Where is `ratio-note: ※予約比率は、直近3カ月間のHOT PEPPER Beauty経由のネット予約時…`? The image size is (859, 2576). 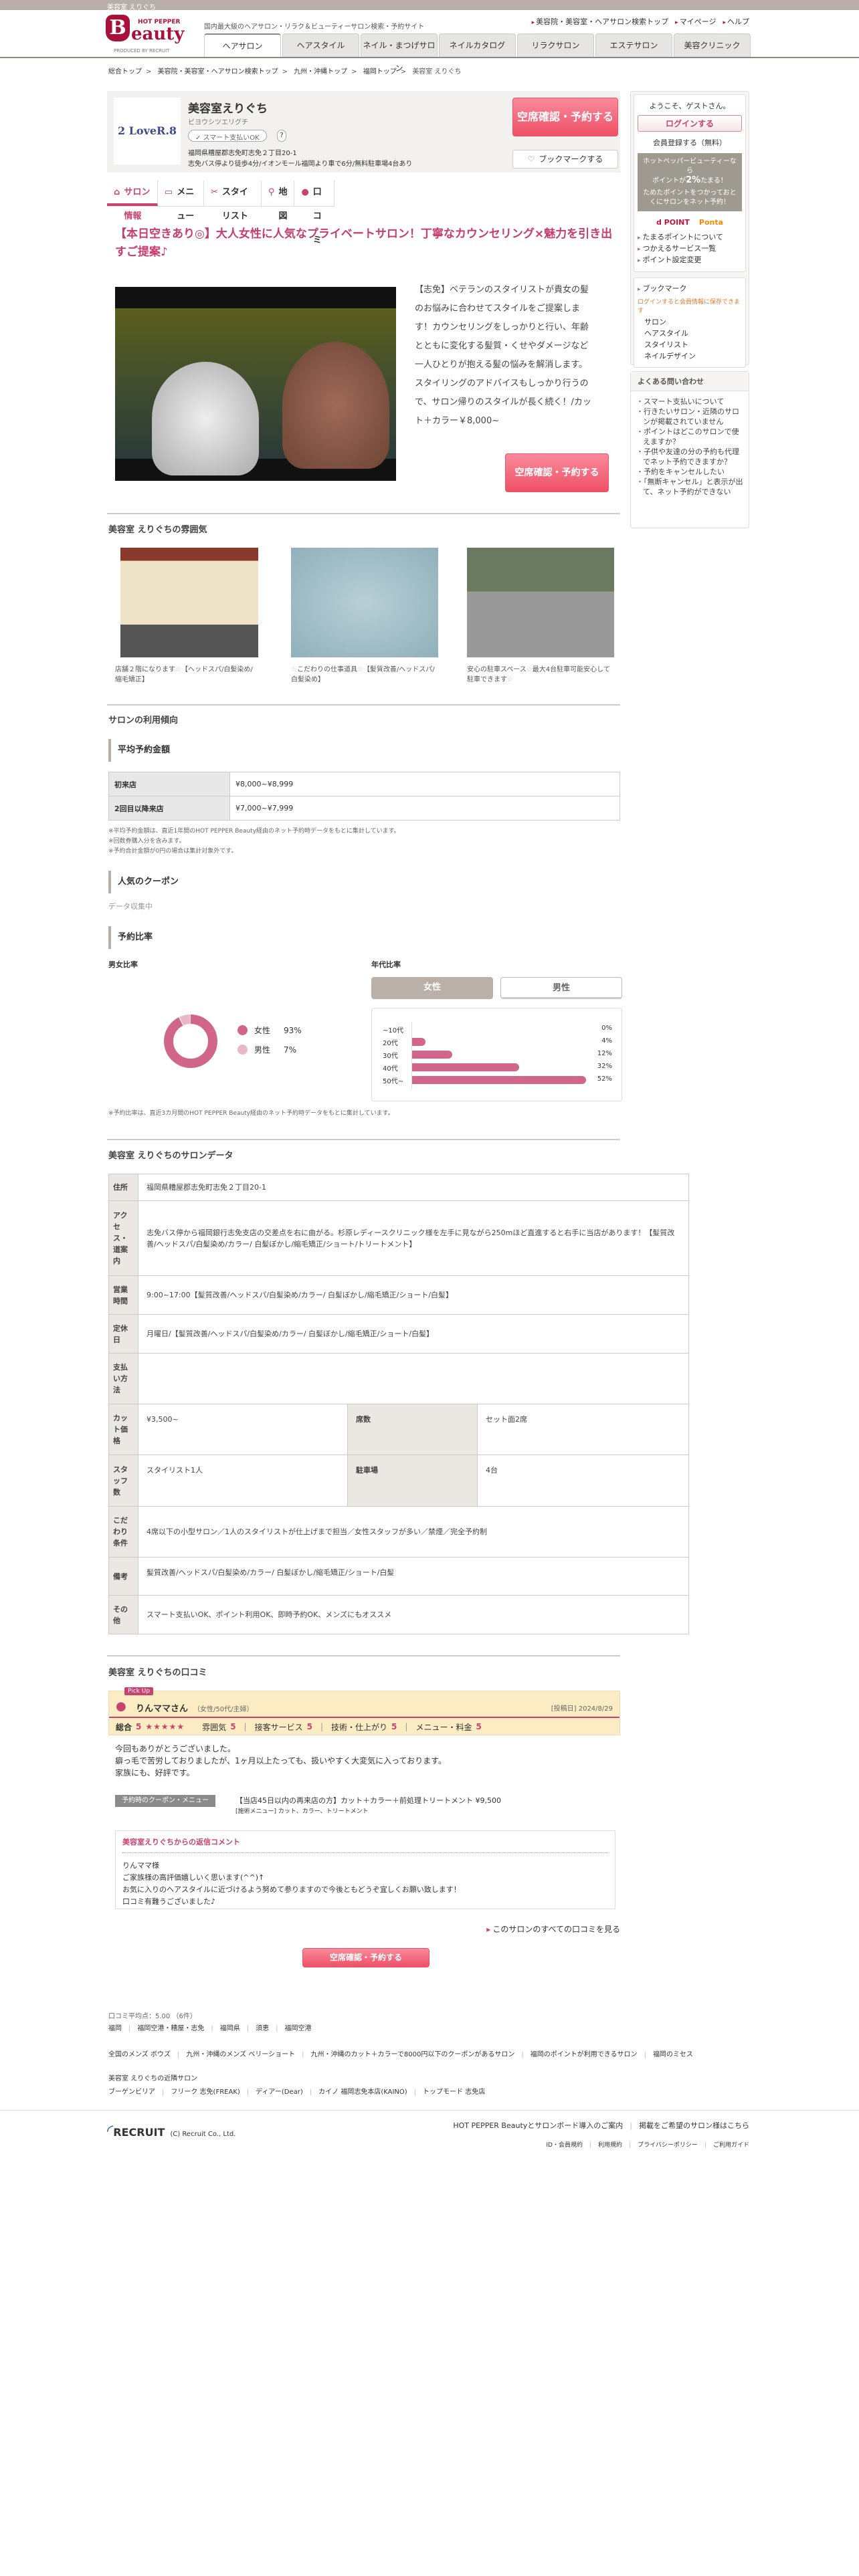
ratio-note: ※予約比率は、直近3カ月間のHOT PEPPER Beauty経由のネット予約時… is located at coordinates (251, 1114).